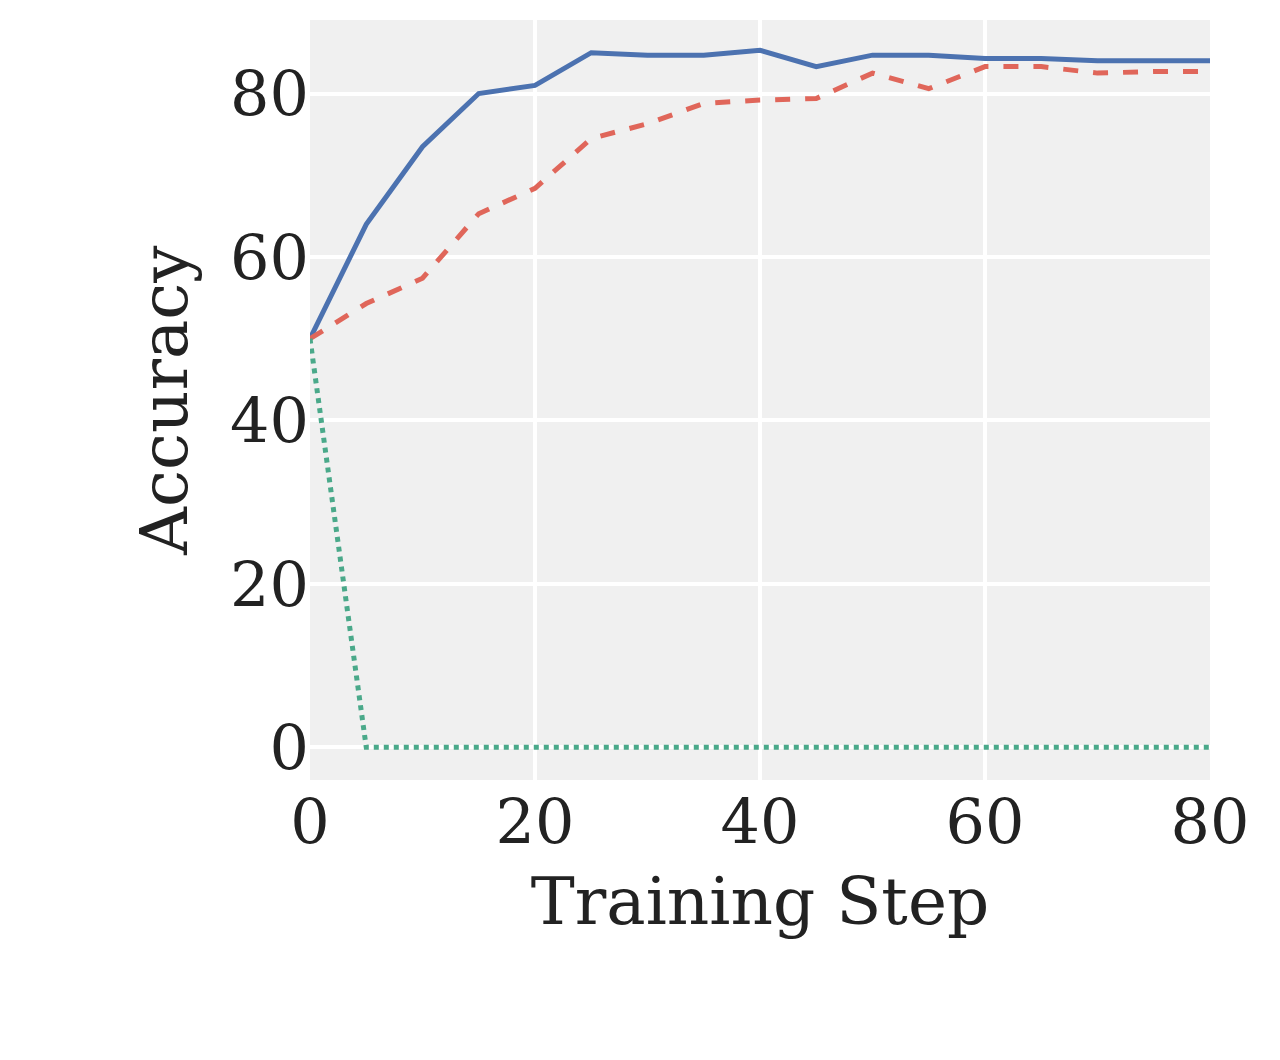  Describe the element at coordinates (165, 400) in the screenshot. I see `y-axis-title: Accuracy` at that location.